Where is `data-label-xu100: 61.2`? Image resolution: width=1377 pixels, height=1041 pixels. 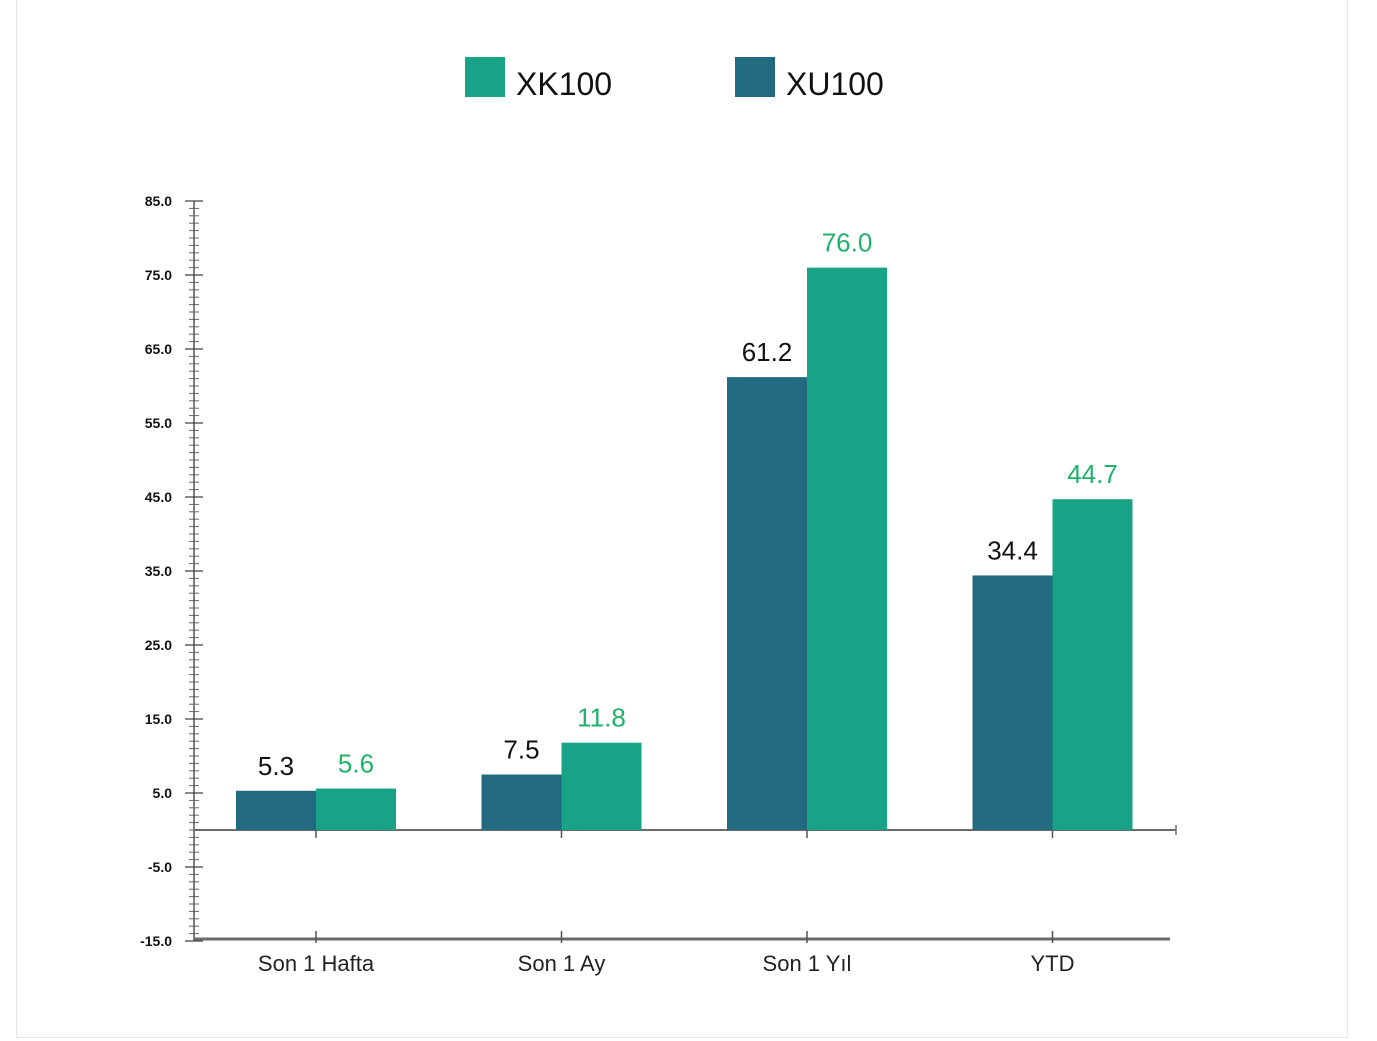 data-label-xu100: 61.2 is located at coordinates (767, 352).